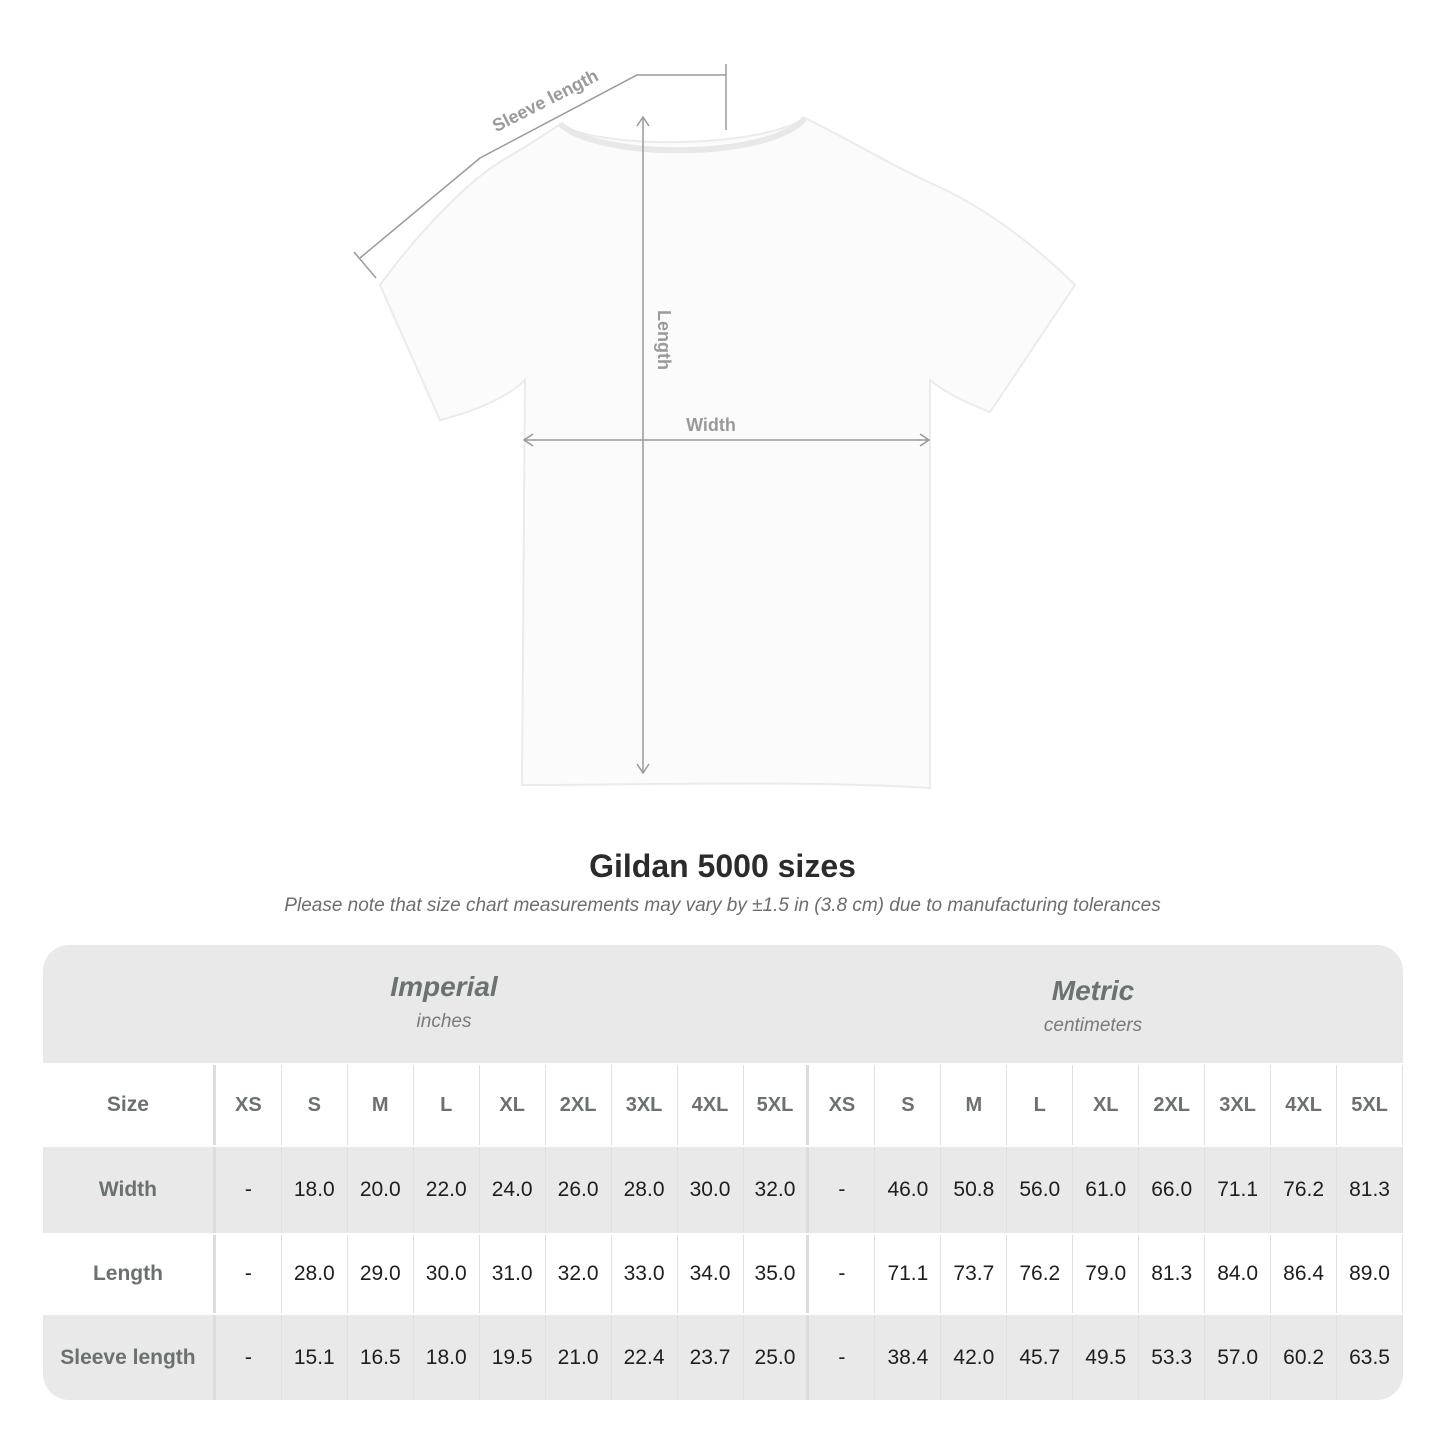 Image resolution: width=1445 pixels, height=1445 pixels. What do you see at coordinates (1093, 990) in the screenshot?
I see `metric-title: Metric` at bounding box center [1093, 990].